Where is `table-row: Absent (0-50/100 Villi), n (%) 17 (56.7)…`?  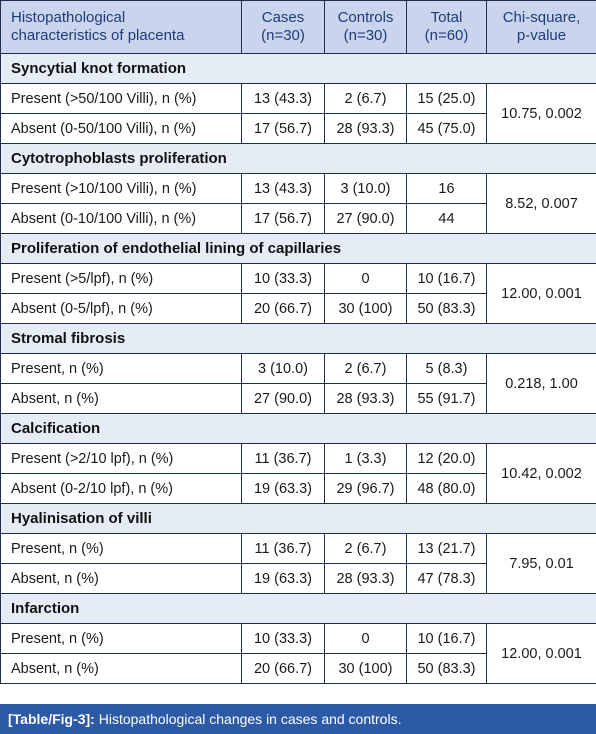
table-row: Absent (0-50/100 Villi), n (%) 17 (56.7)… is located at coordinates (298, 128).